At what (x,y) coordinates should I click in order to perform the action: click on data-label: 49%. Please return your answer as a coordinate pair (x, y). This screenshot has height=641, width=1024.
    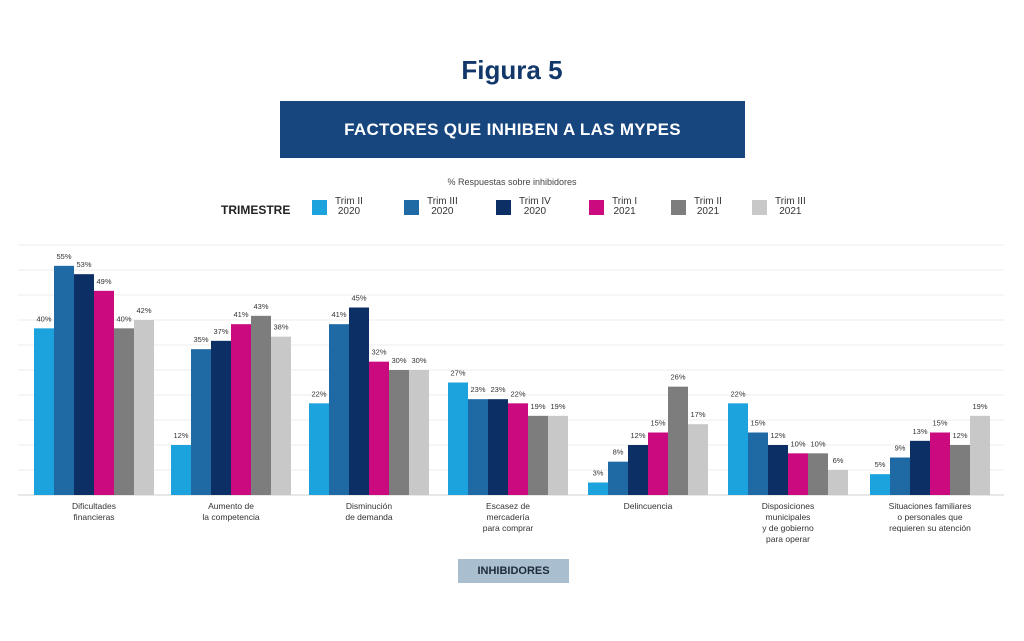
    Looking at the image, I should click on (103, 281).